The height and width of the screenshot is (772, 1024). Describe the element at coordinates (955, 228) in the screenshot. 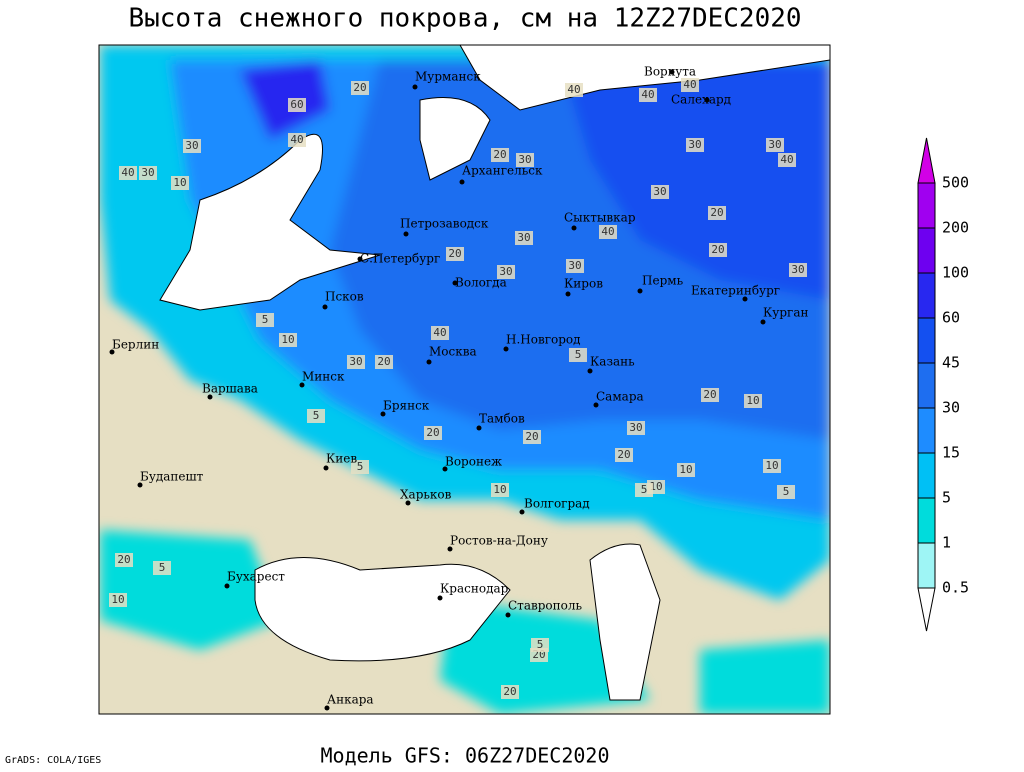

I see `colorbar-label: 200` at that location.